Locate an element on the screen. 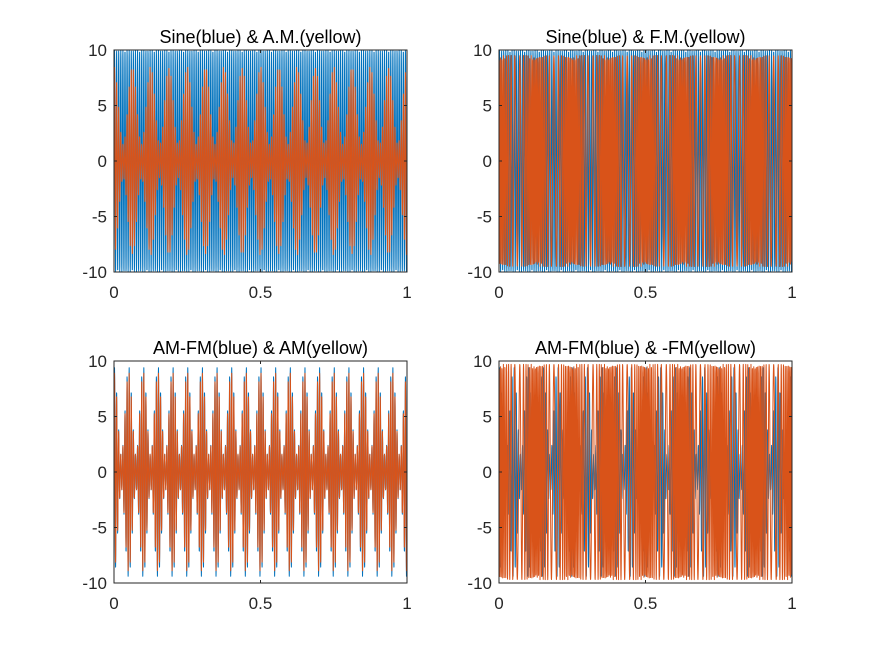 This screenshot has height=656, width=875. chart-title: Sine(blue) & F.M.(yellow) is located at coordinates (645, 37).